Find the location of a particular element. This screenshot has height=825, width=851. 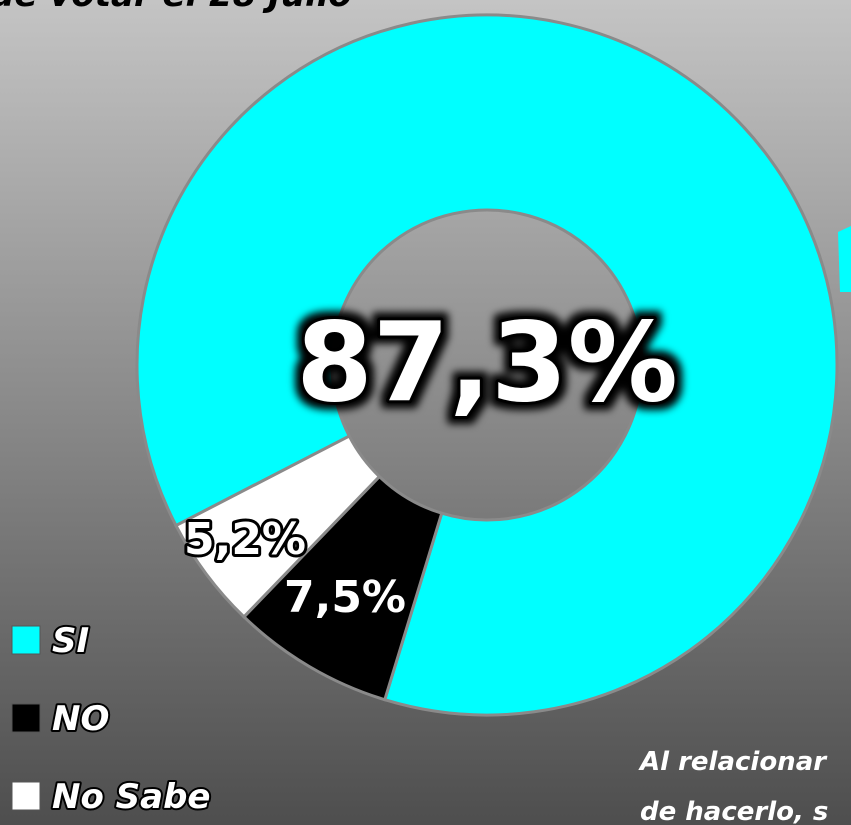

value-label: 5,2% is located at coordinates (245, 539).